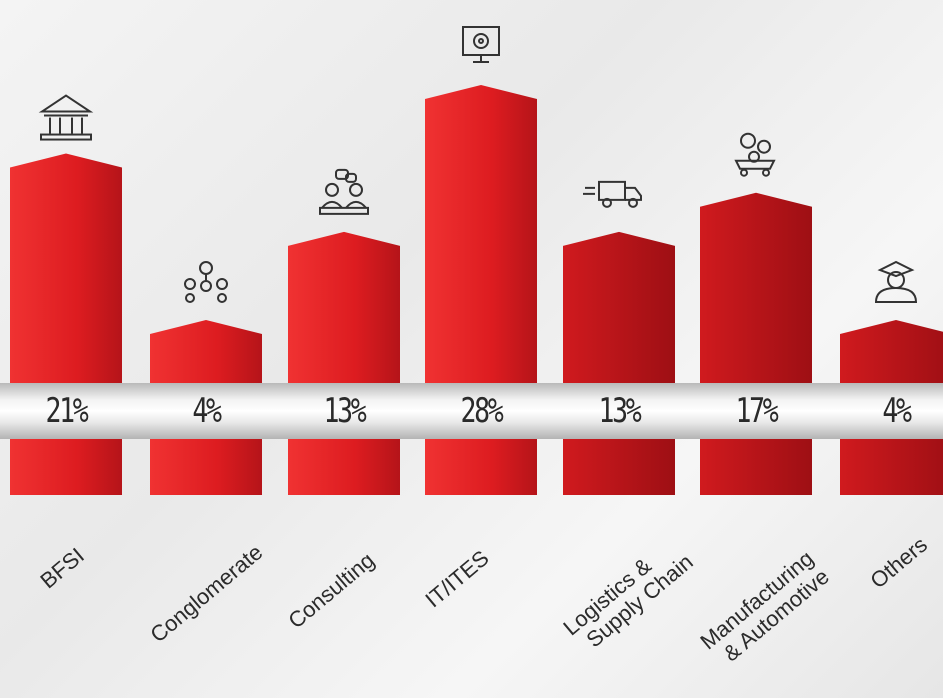 Image resolution: width=943 pixels, height=698 pixels. I want to click on gears-cart-icon, so click(755, 154).